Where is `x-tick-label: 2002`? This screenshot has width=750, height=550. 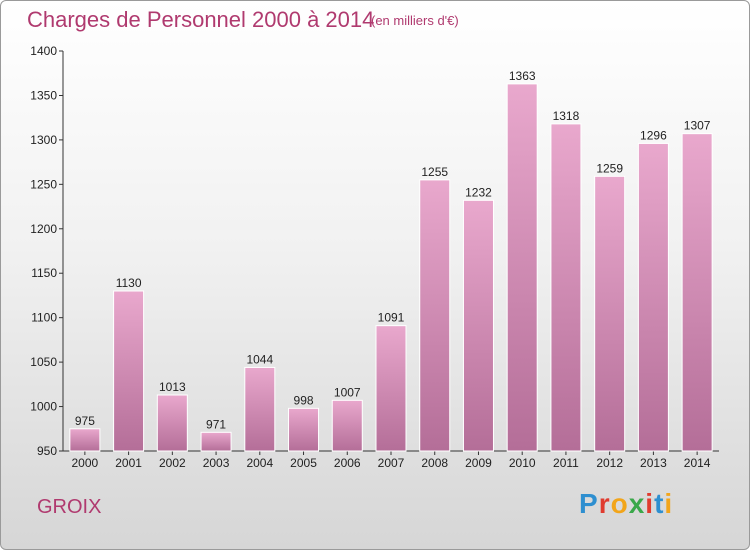 x-tick-label: 2002 is located at coordinates (172, 463).